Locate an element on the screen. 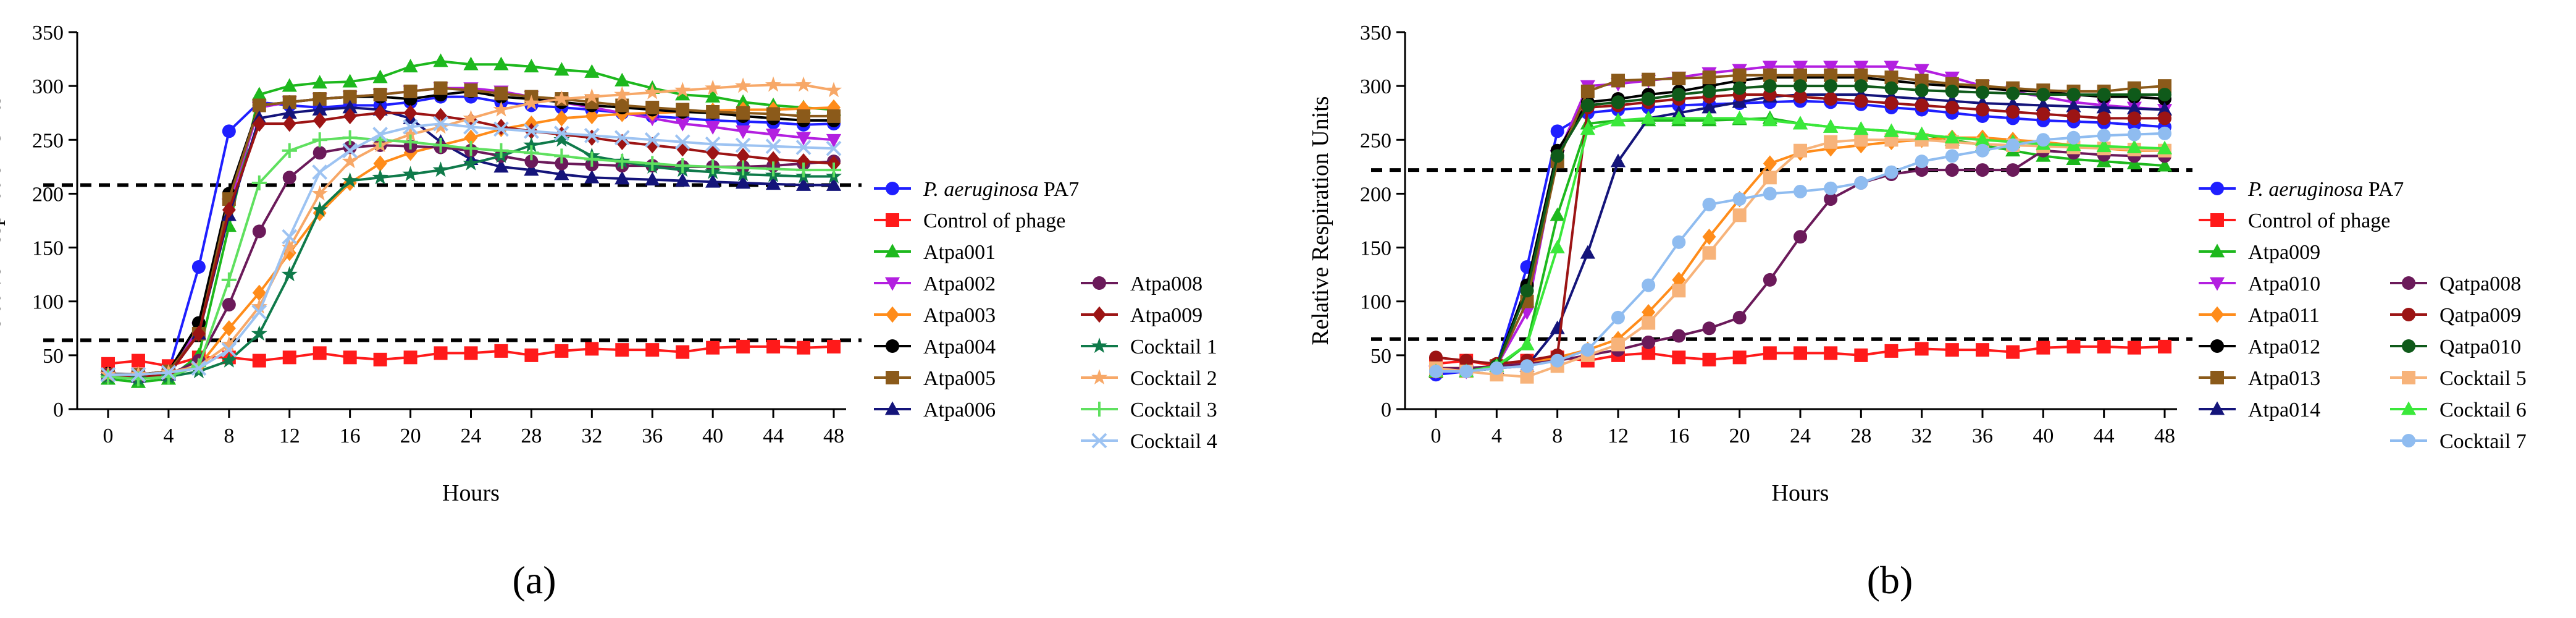  series-line is located at coordinates (1801, 253).